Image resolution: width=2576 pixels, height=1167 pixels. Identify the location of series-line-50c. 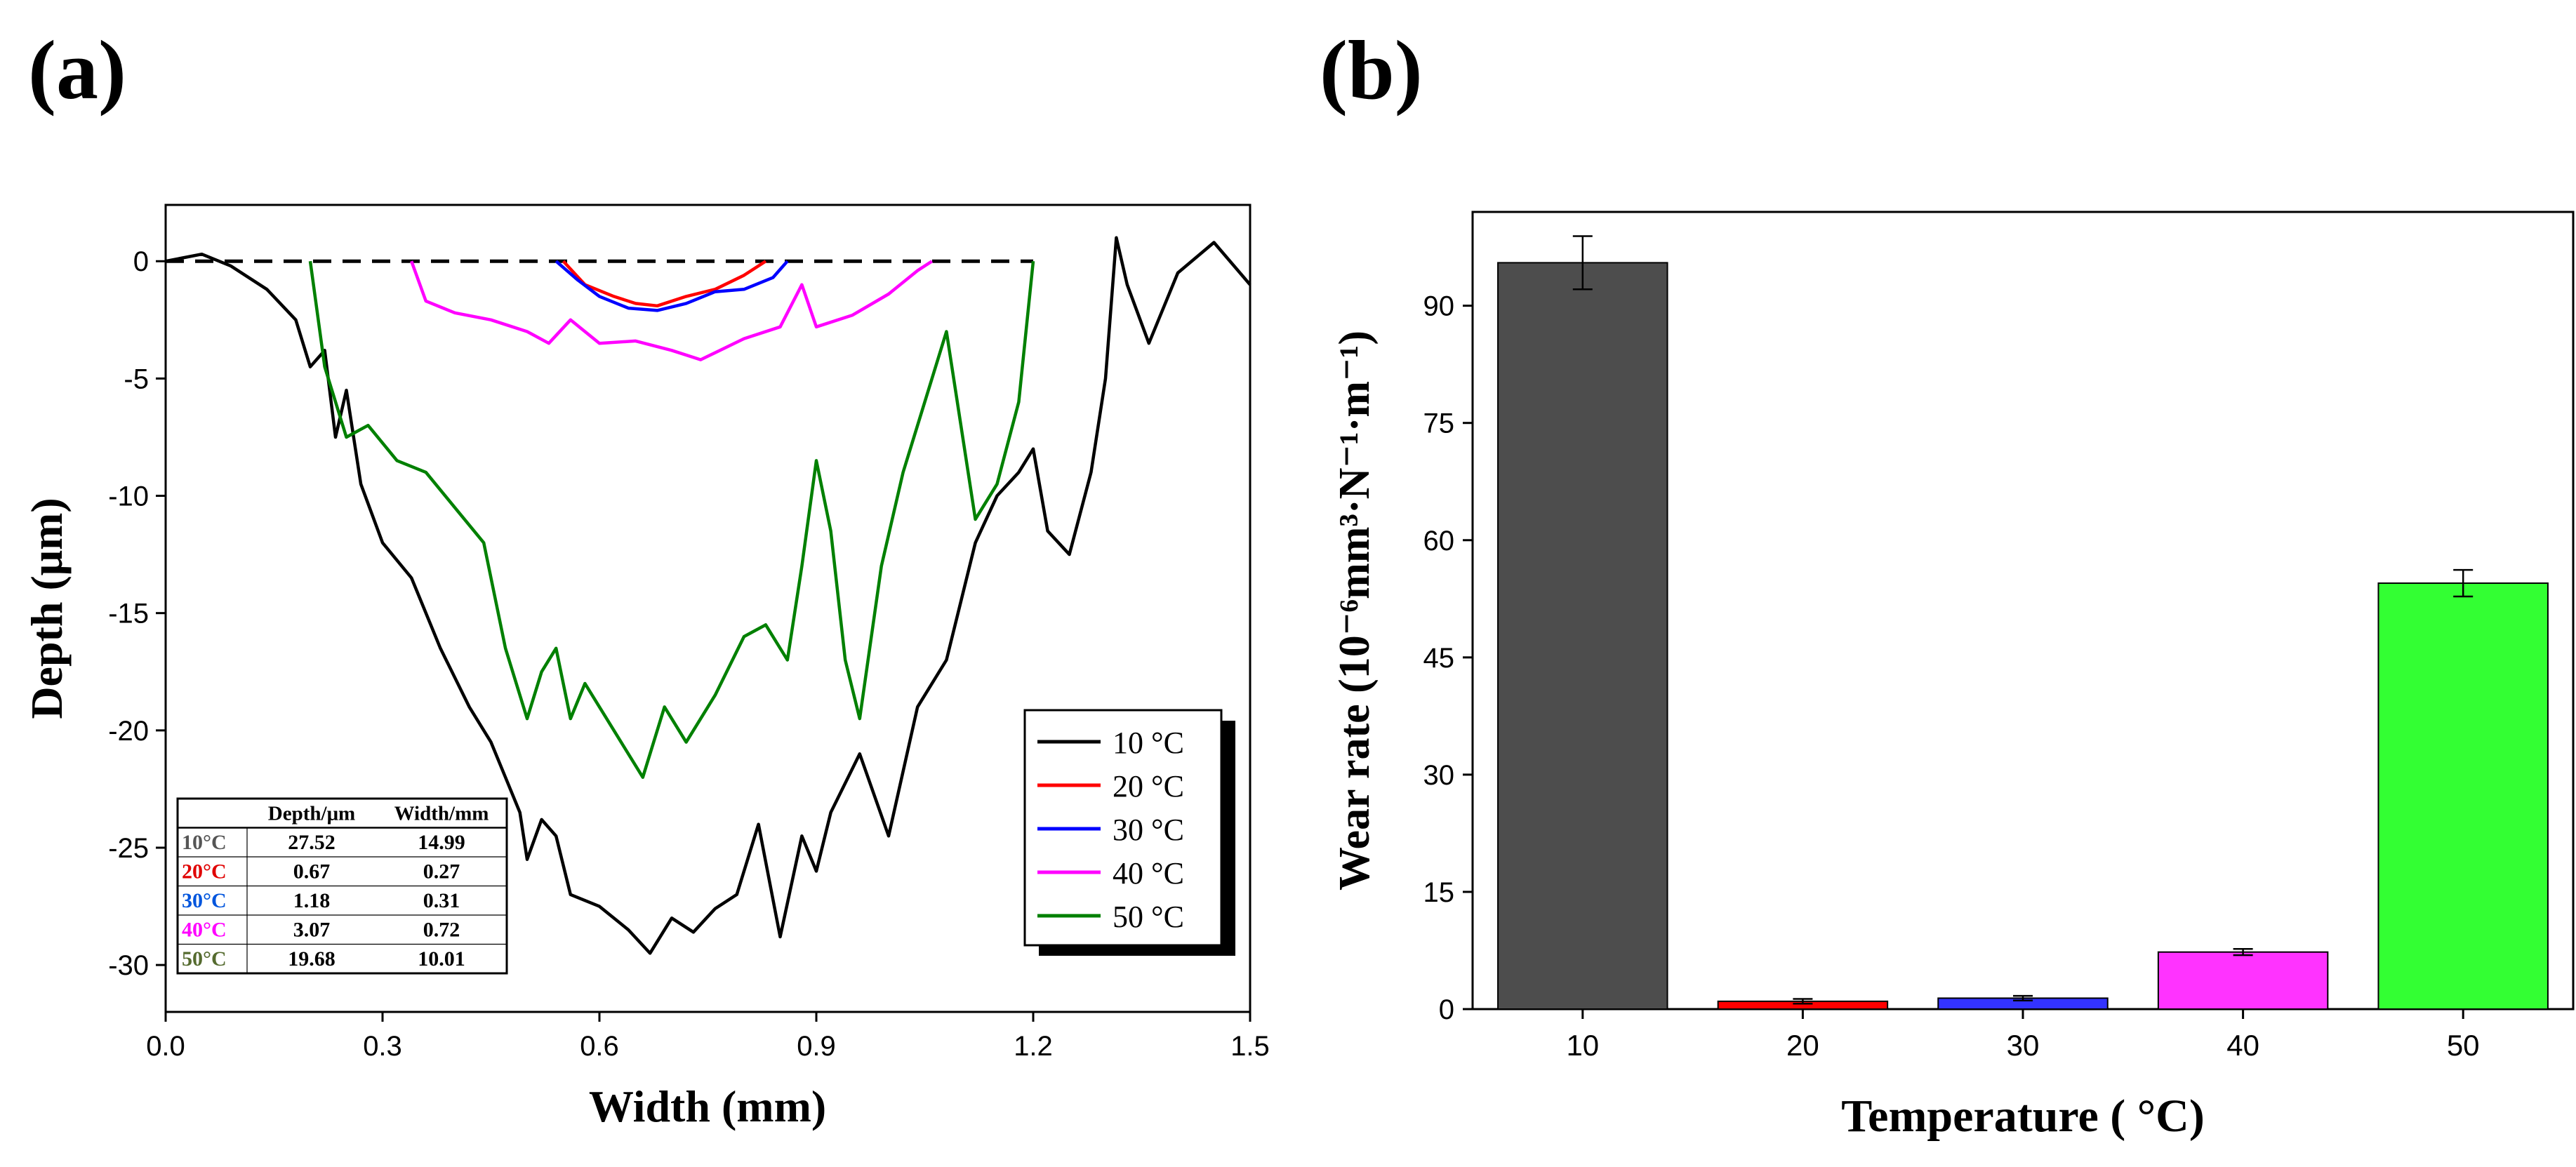
(672, 519).